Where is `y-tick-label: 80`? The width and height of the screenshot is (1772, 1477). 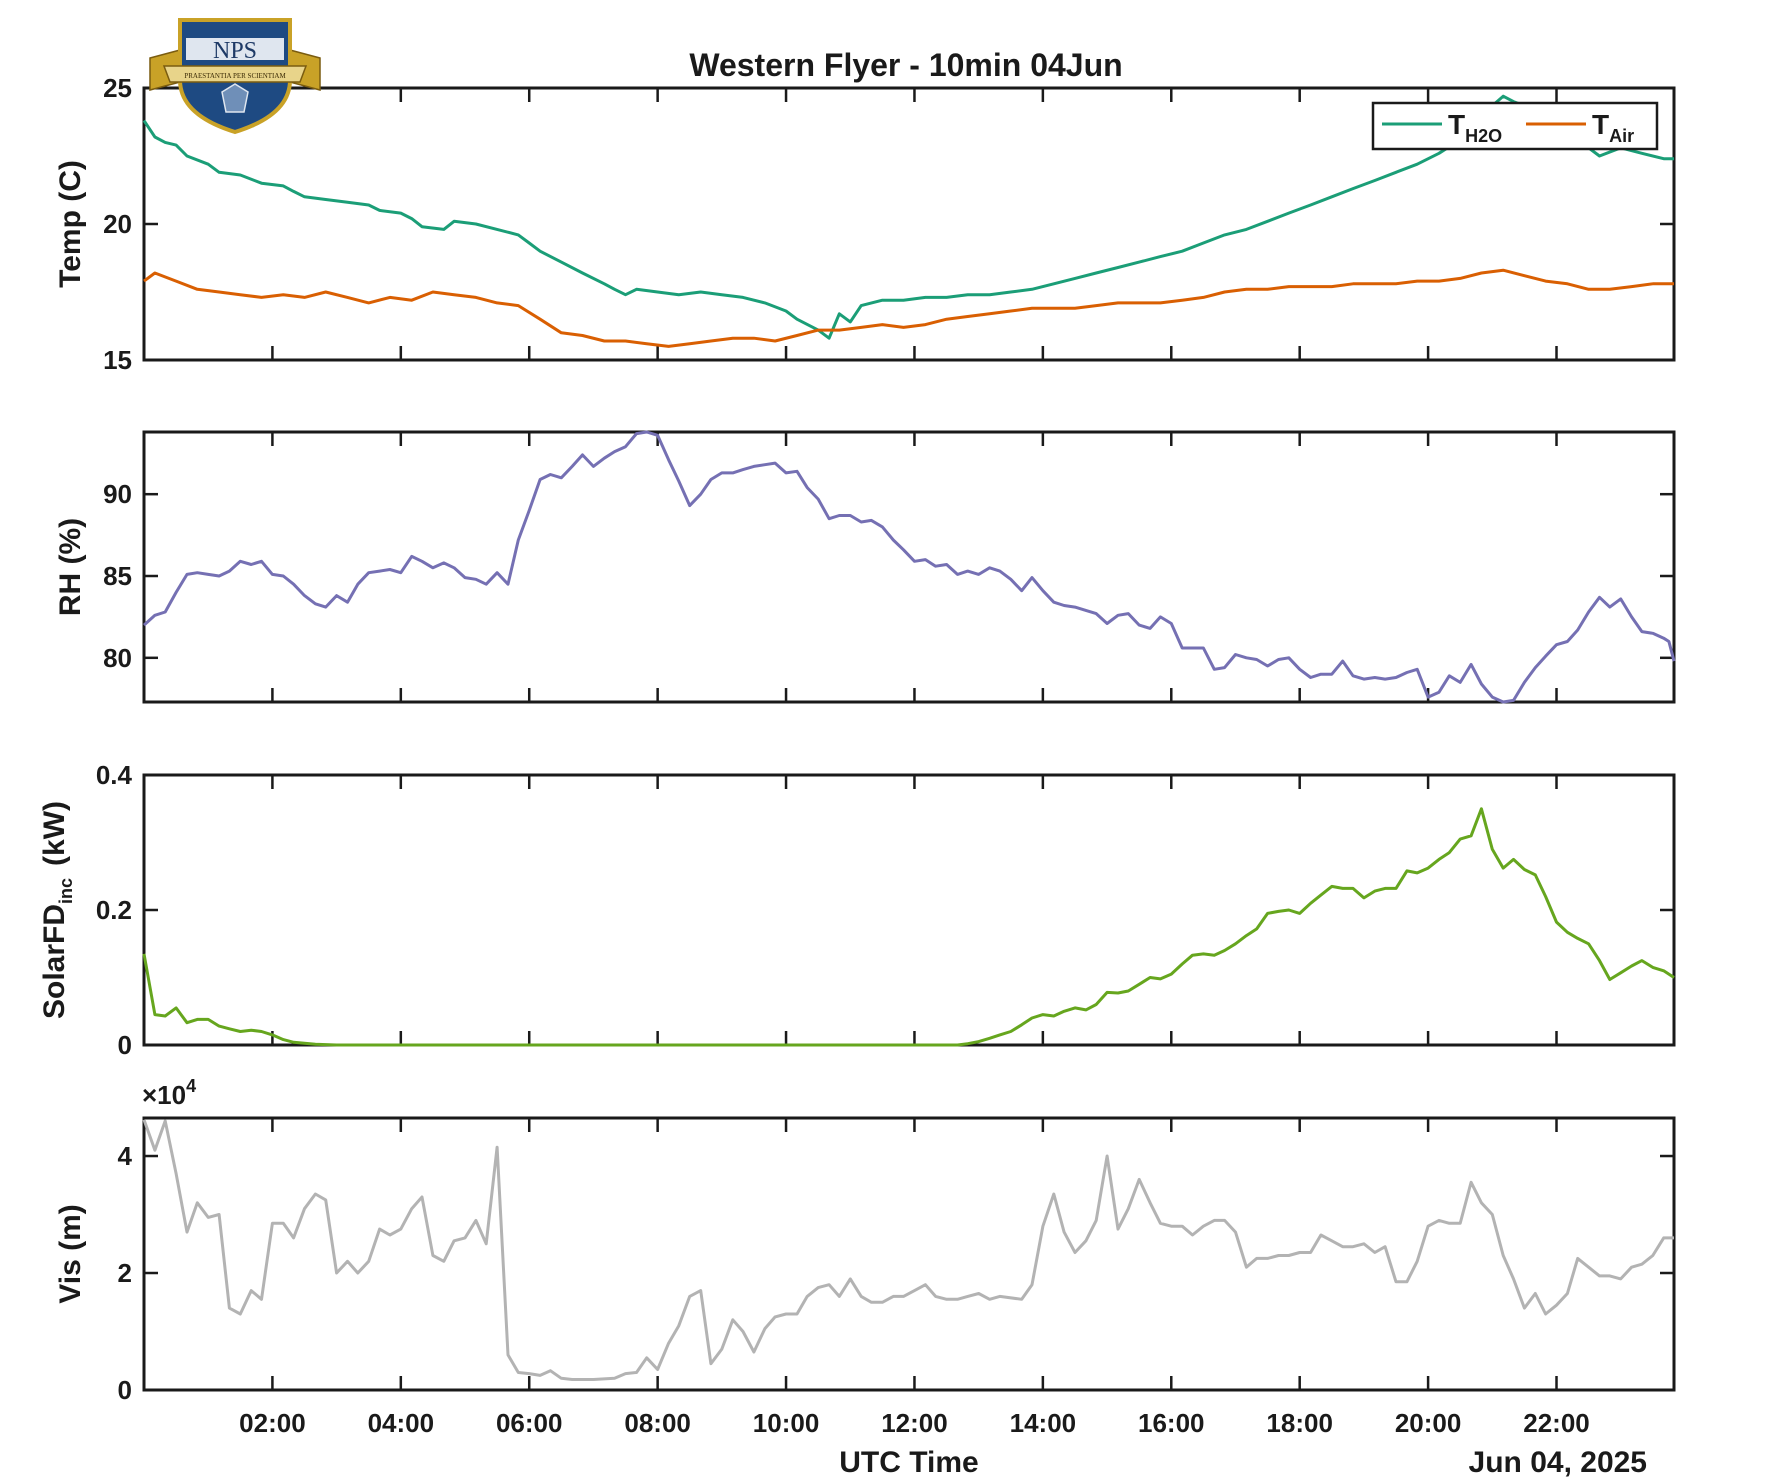 y-tick-label: 80 is located at coordinates (117, 658).